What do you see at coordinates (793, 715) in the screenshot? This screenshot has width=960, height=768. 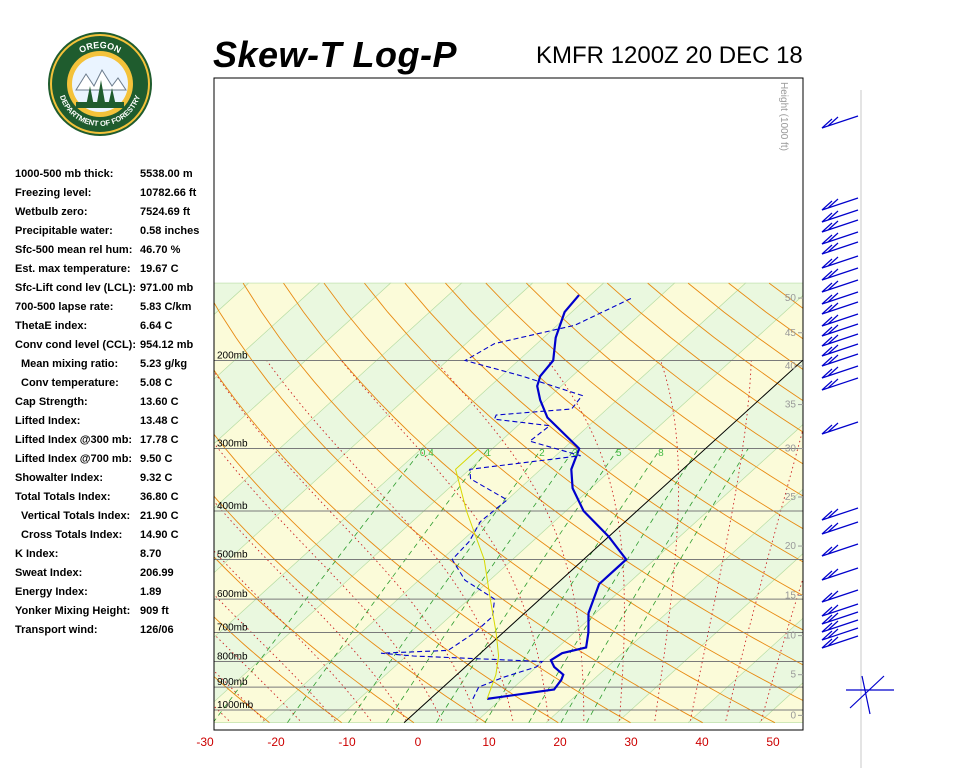 I see `height-tick-label: 0` at bounding box center [793, 715].